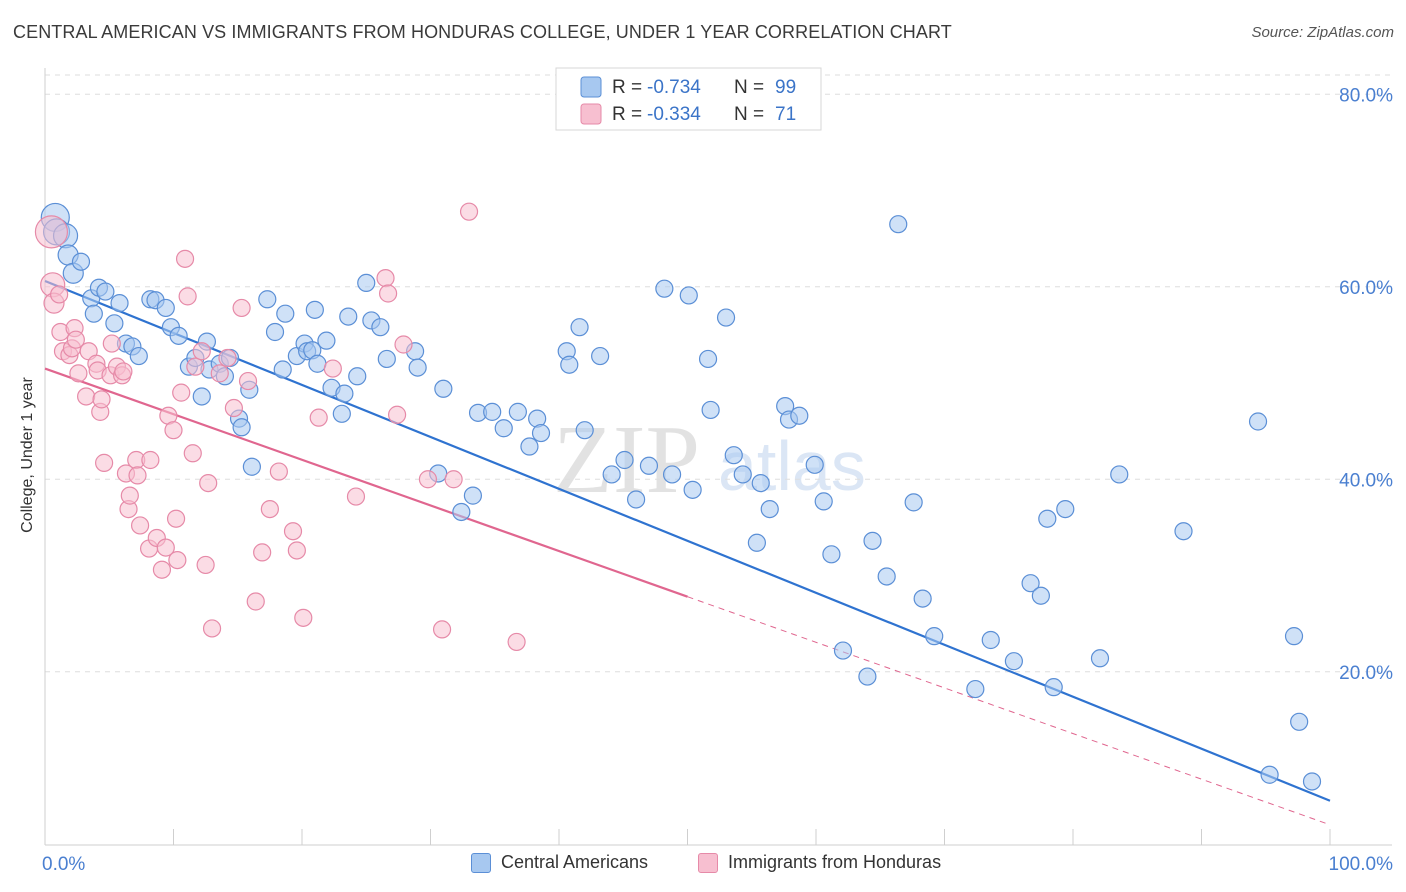 This screenshot has width=1406, height=892. I want to click on bottom-legend-item-immigrants-from-honduras: Immigrants from Honduras, so click(819, 862).